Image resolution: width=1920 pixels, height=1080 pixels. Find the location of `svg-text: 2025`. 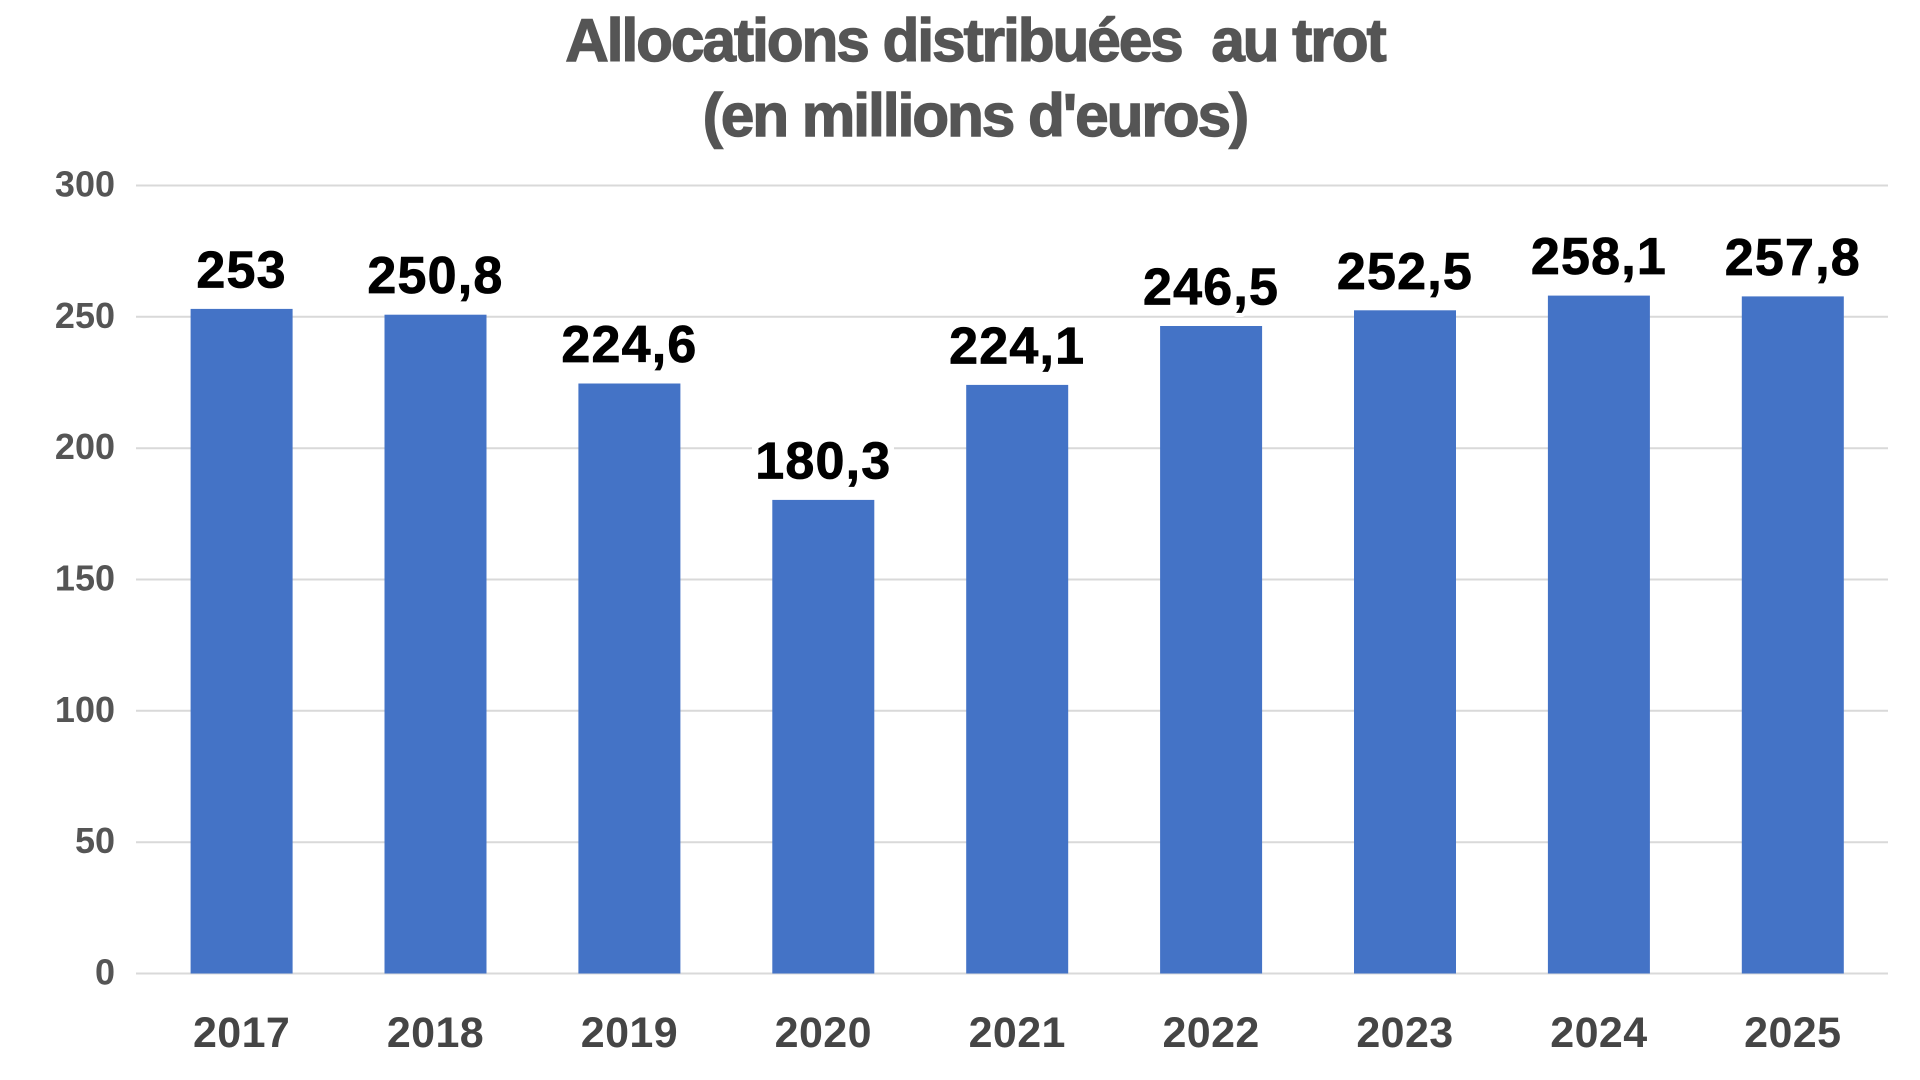

svg-text: 2025 is located at coordinates (1792, 1033).